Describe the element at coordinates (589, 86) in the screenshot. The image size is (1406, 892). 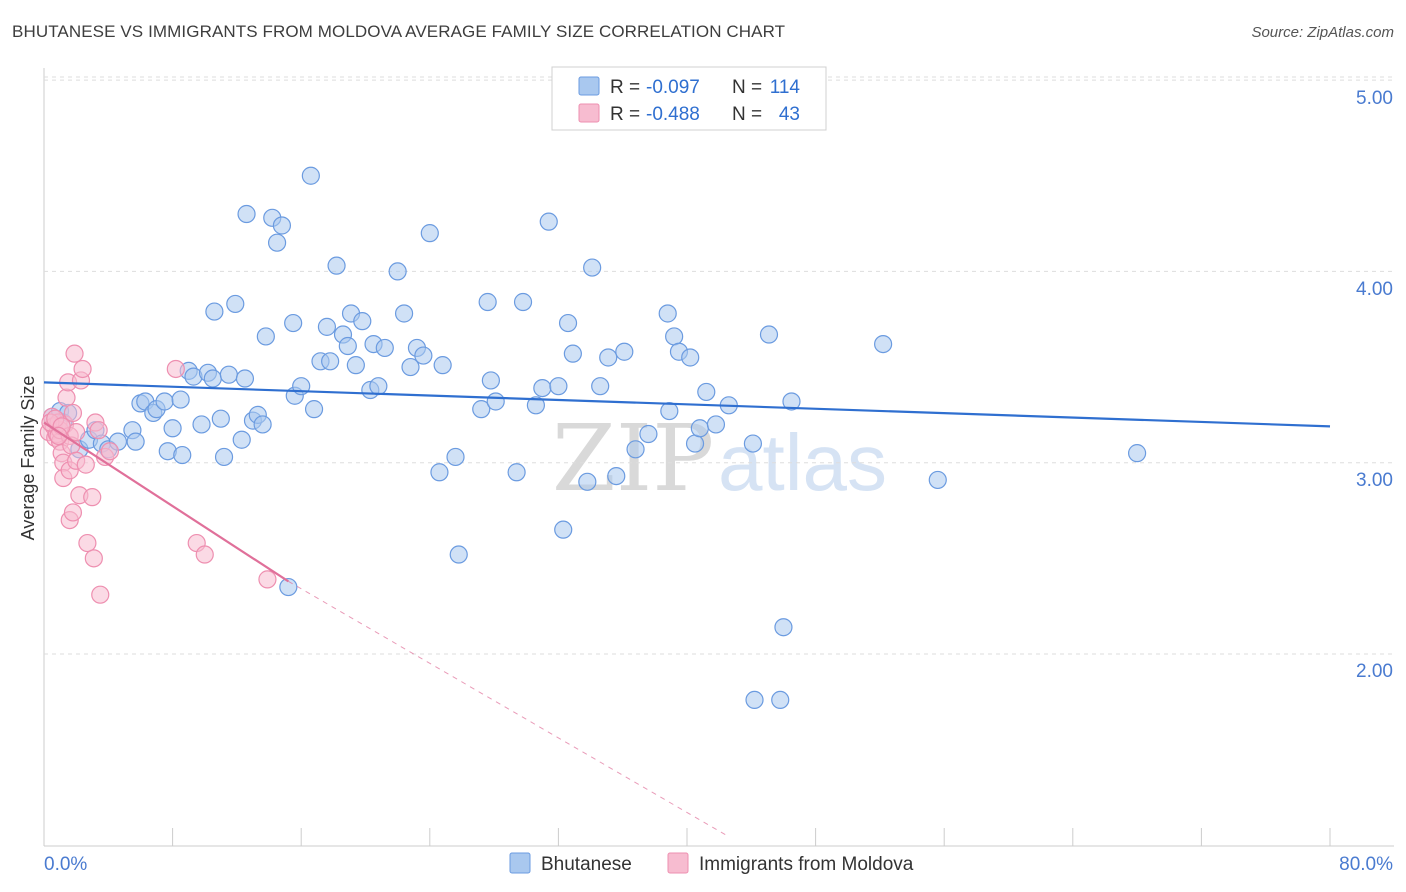
I see `legend-swatch-blue` at that location.